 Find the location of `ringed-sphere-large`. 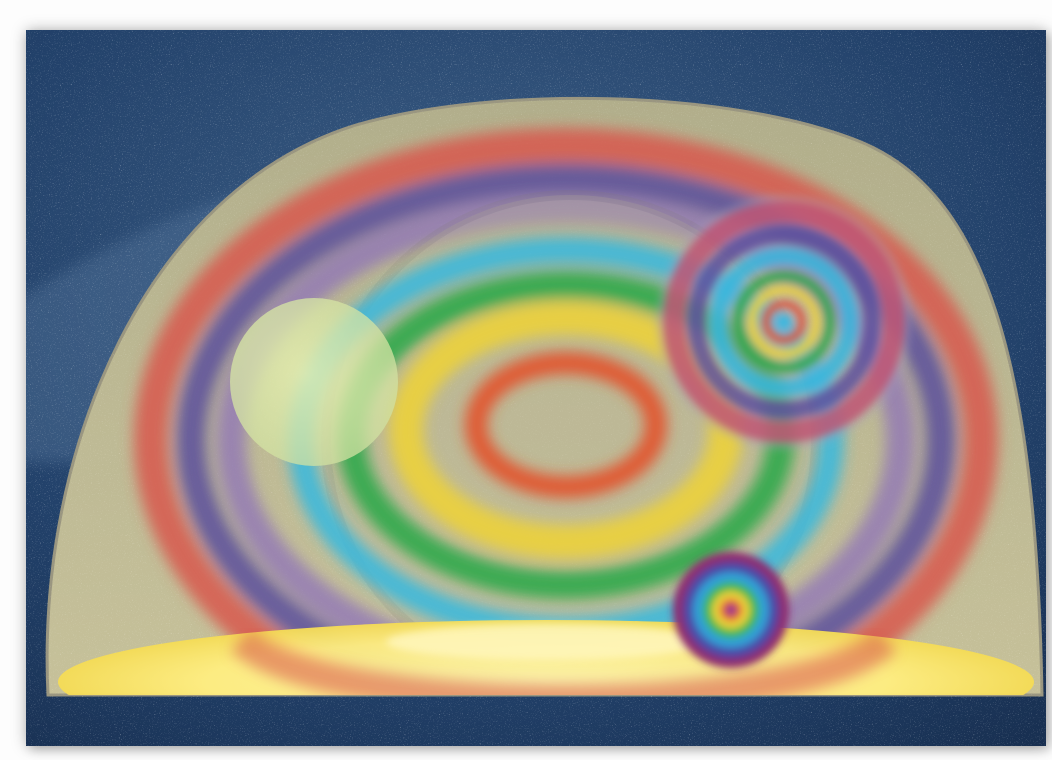

ringed-sphere-large is located at coordinates (784, 322).